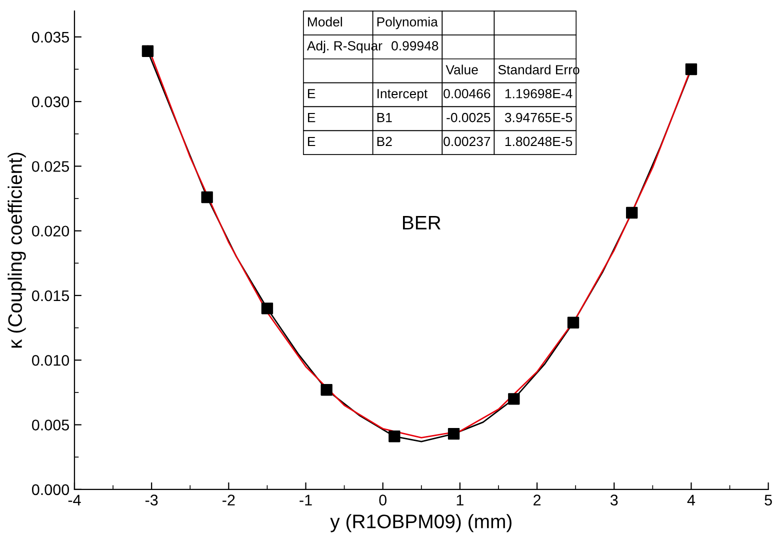  I want to click on y-tick-label: 0.000, so click(51, 490).